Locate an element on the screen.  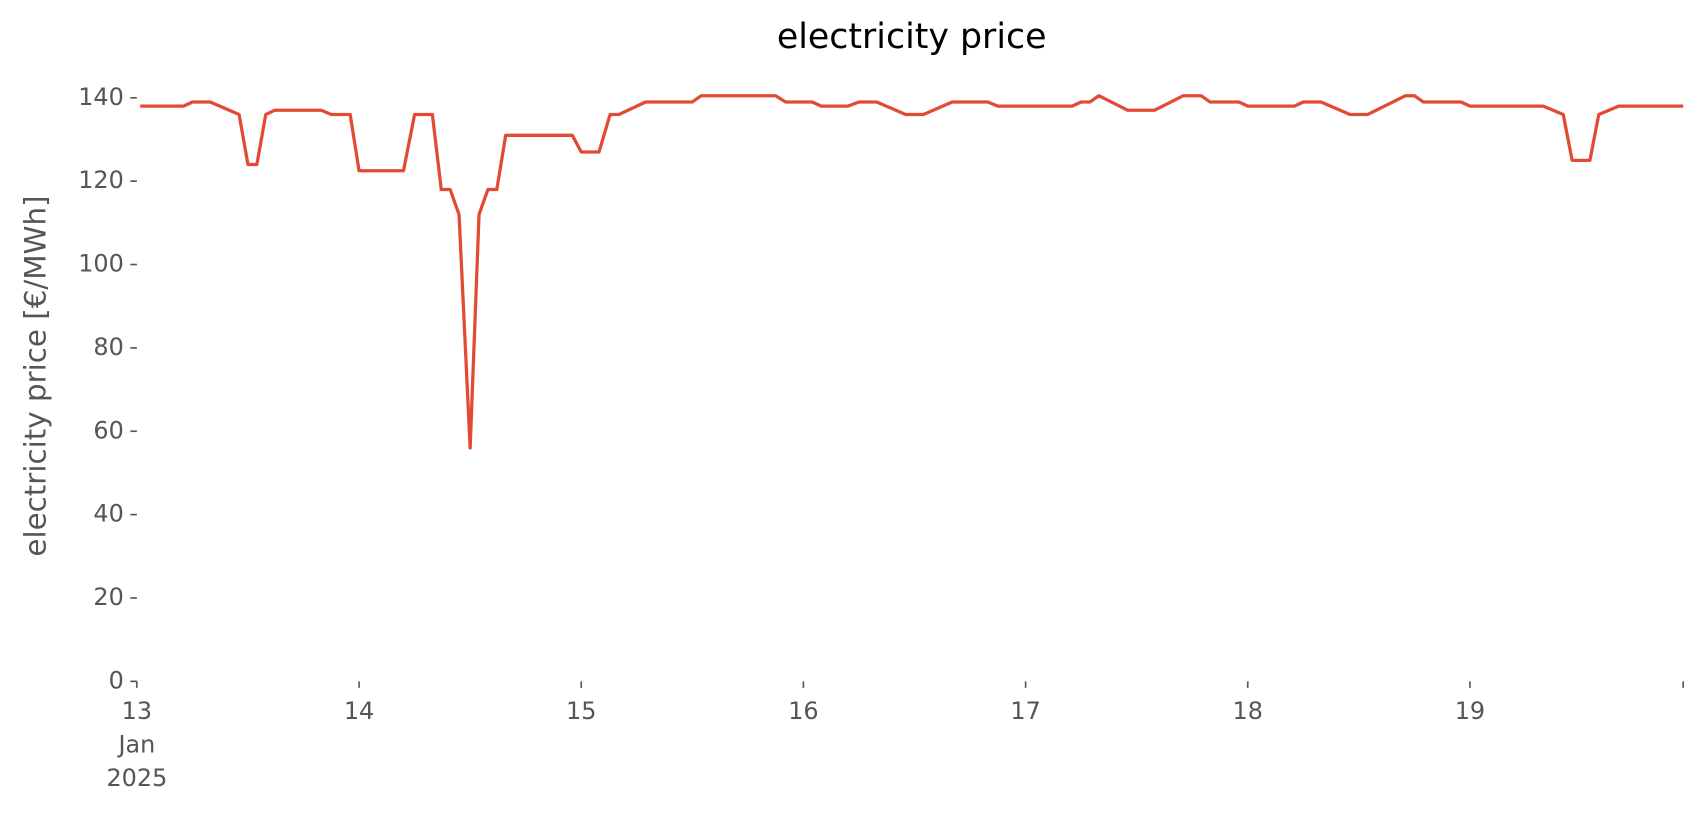
y-axis-label: electricity price [€/MWh] is located at coordinates (35, 375).